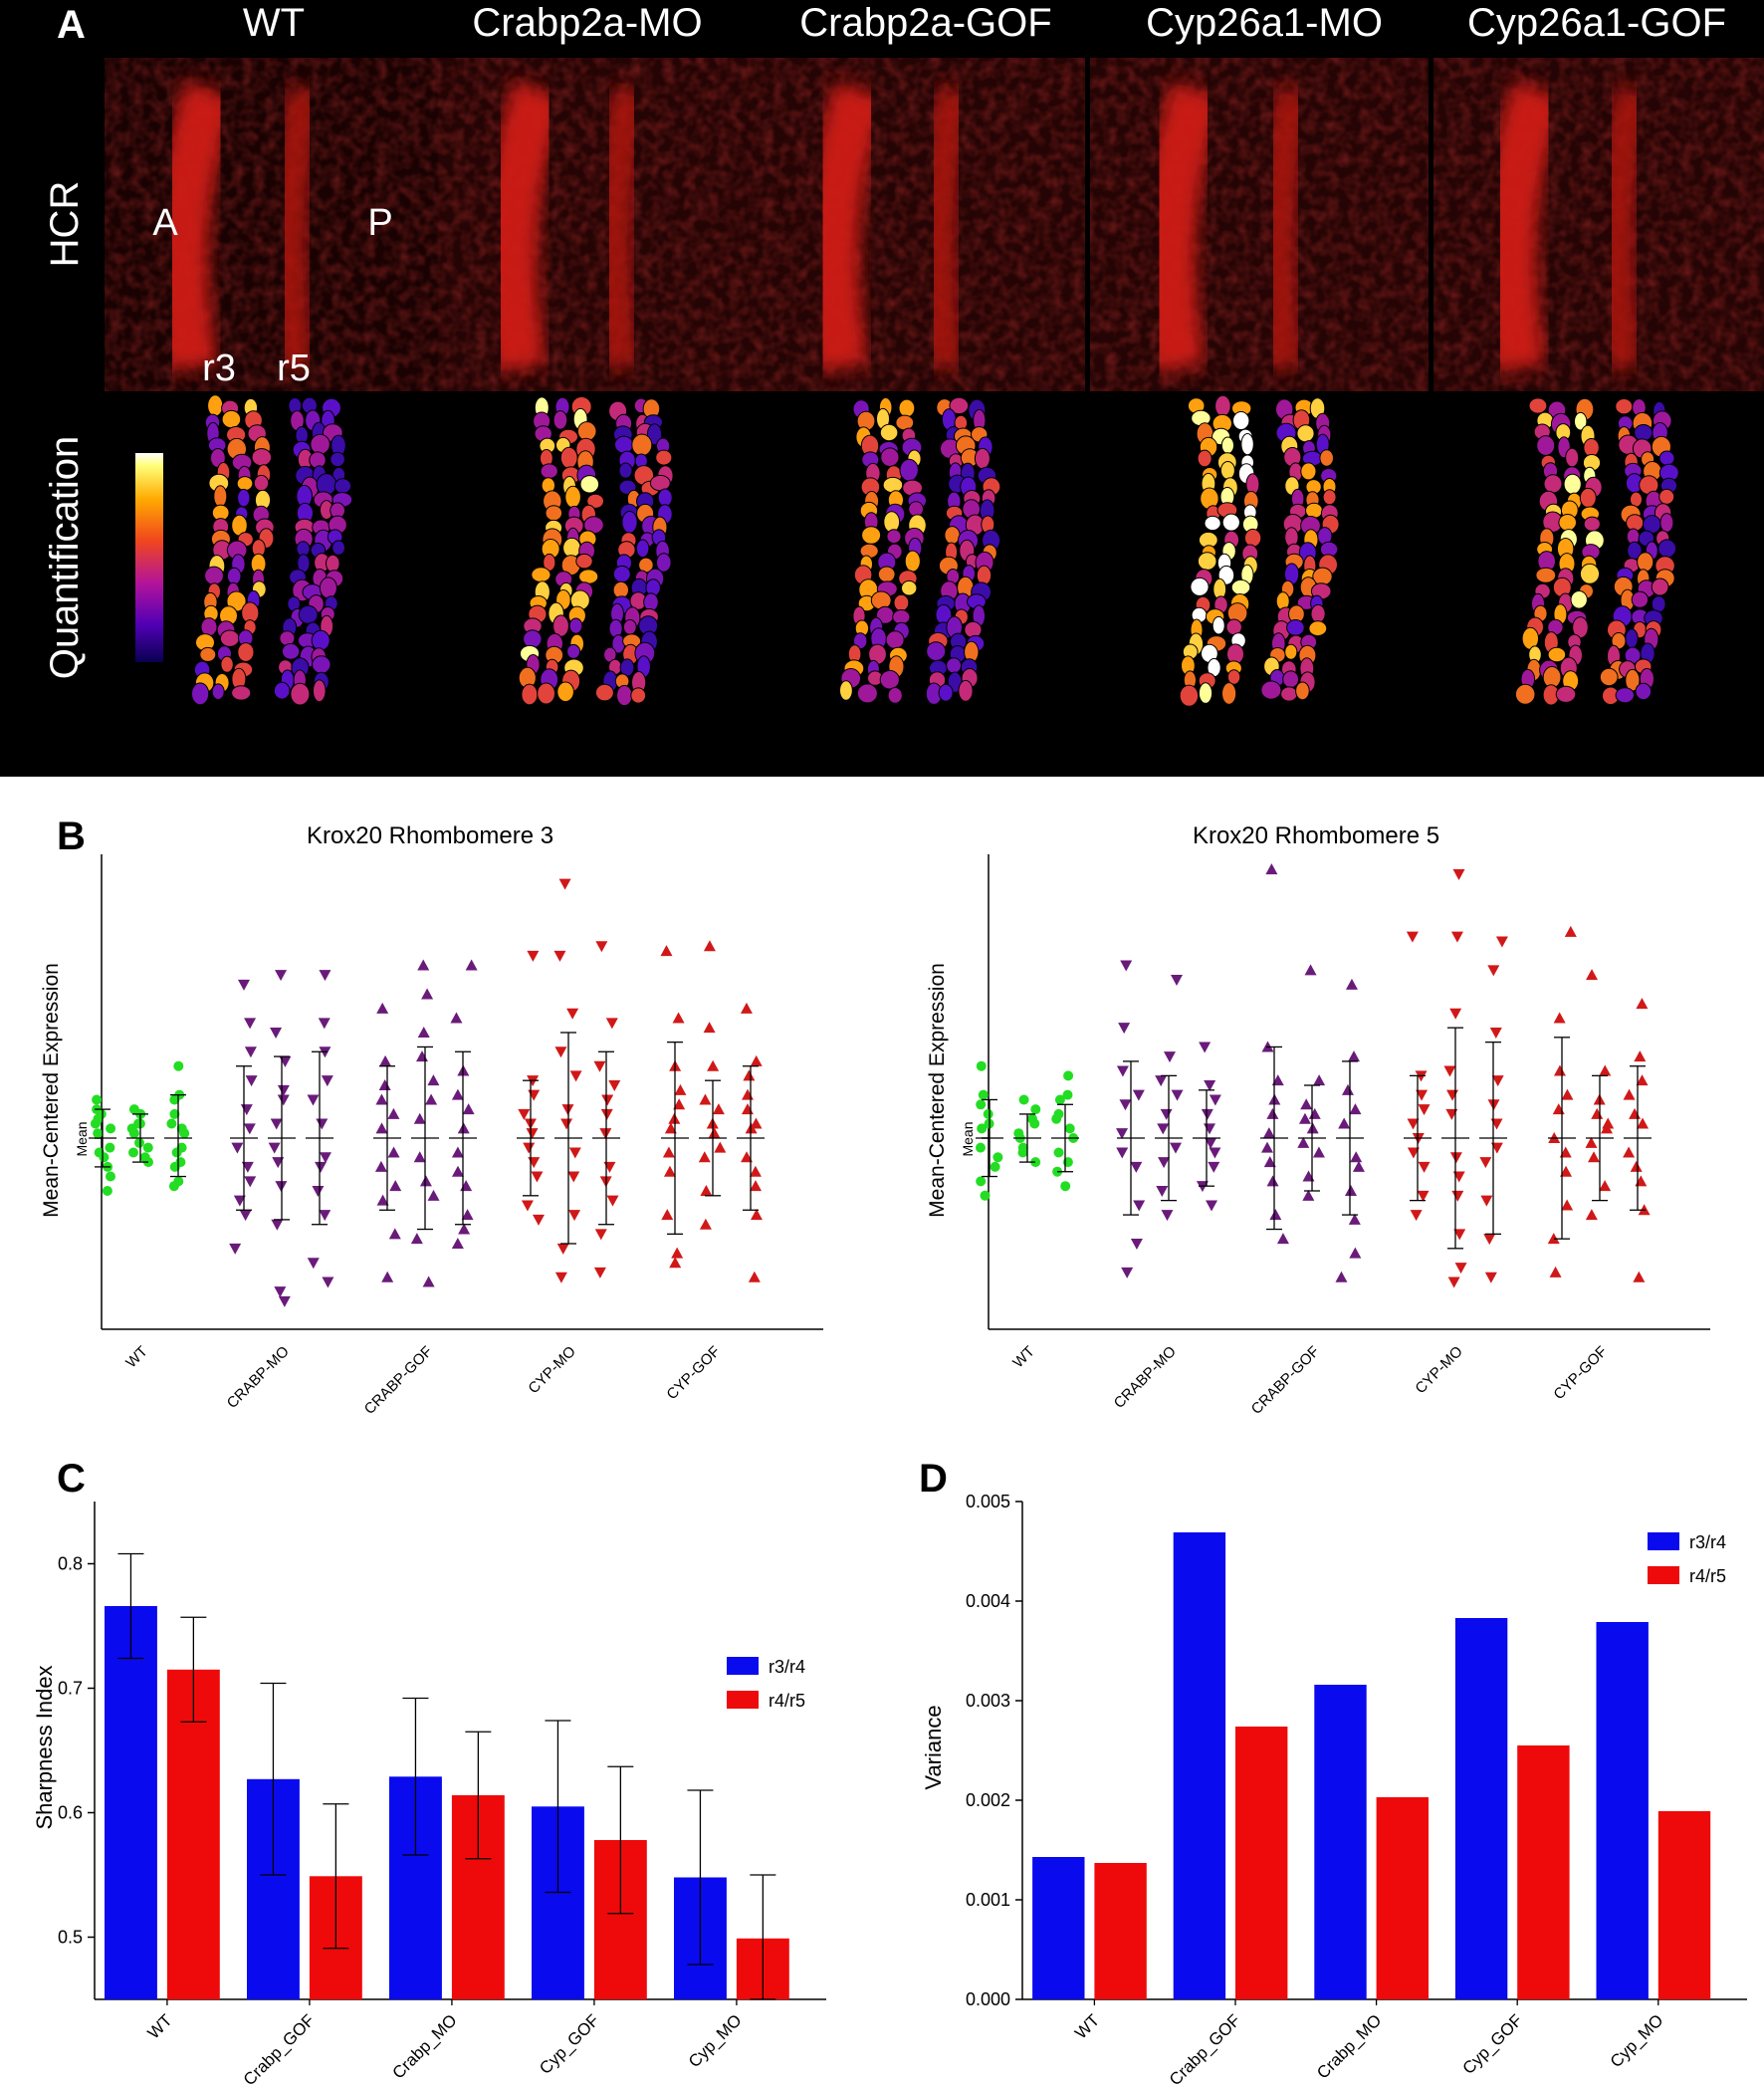  I want to click on legend-label: r3/r4, so click(787, 1667).